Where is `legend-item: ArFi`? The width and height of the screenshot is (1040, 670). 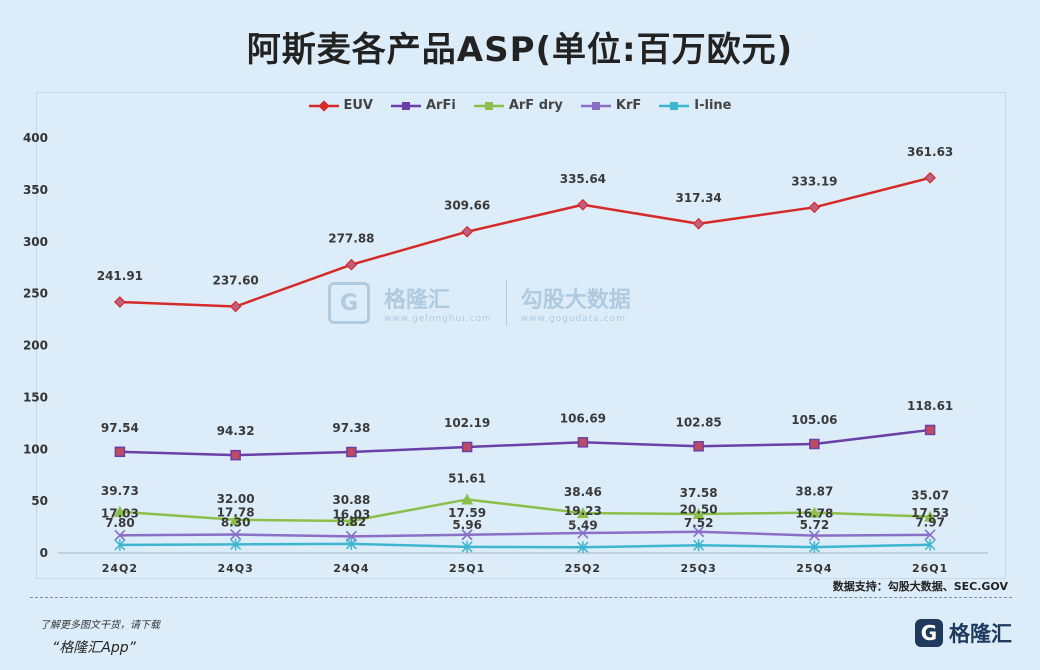 legend-item: ArFi is located at coordinates (423, 105).